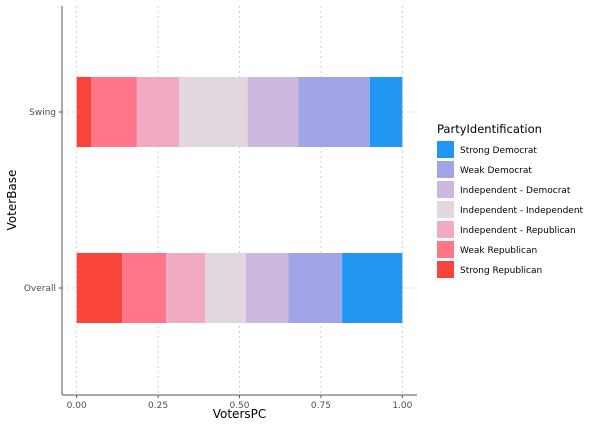  What do you see at coordinates (334, 112) in the screenshot?
I see `bar-swing-weak-democrat` at bounding box center [334, 112].